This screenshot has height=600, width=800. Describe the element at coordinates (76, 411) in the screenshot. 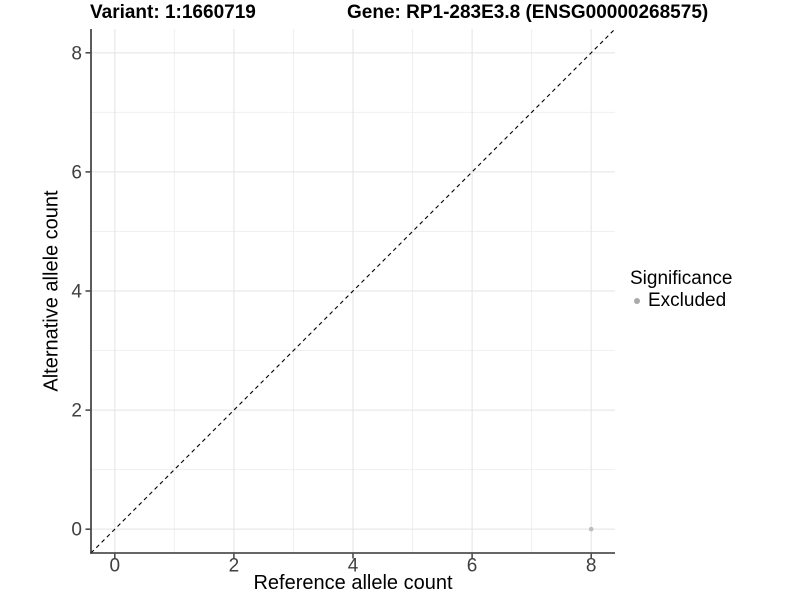

I see `y-axis-tick-label: 2` at that location.